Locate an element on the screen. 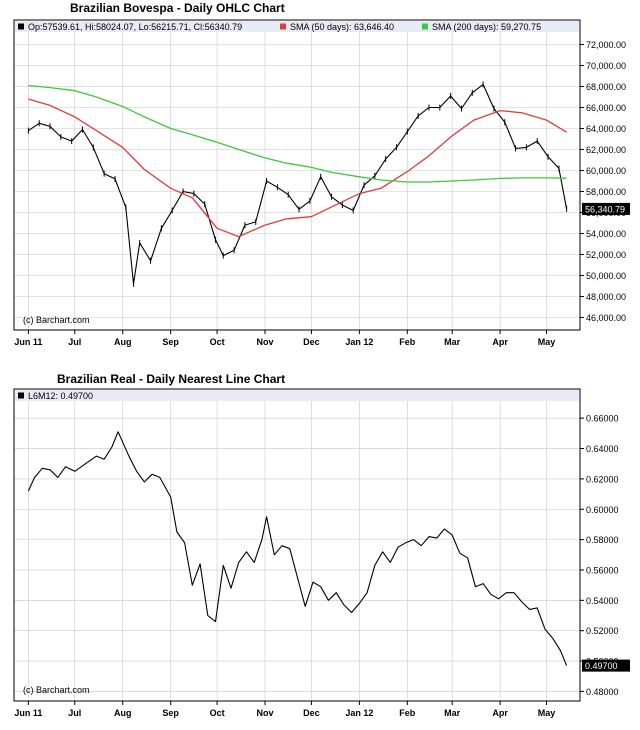  y-tick-label: 48,000.00 is located at coordinates (606, 297).